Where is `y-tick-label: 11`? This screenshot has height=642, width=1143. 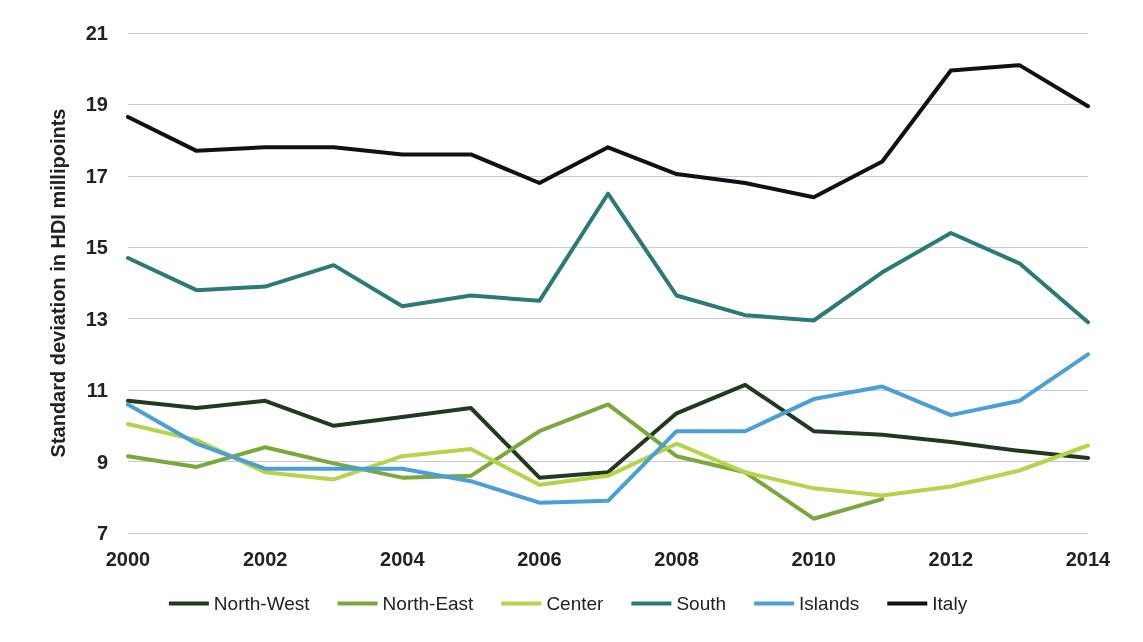
y-tick-label: 11 is located at coordinates (97, 390).